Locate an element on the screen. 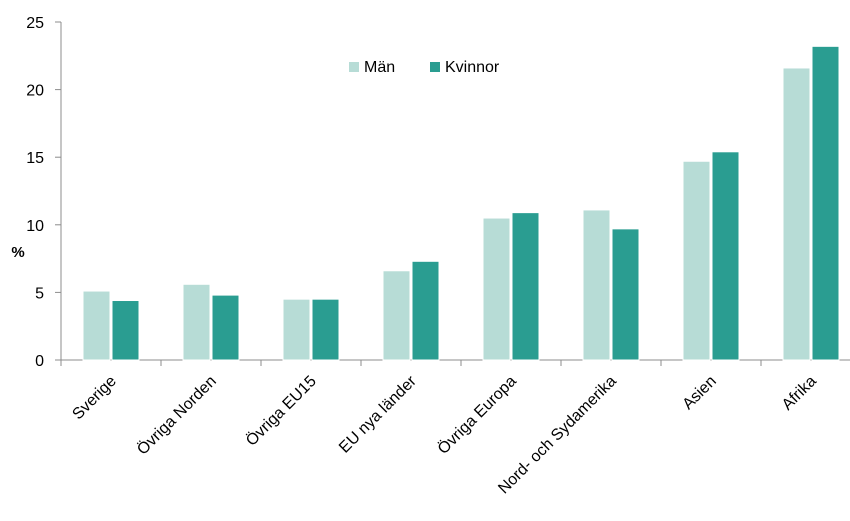  legend: Män Kvinnor is located at coordinates (424, 67).